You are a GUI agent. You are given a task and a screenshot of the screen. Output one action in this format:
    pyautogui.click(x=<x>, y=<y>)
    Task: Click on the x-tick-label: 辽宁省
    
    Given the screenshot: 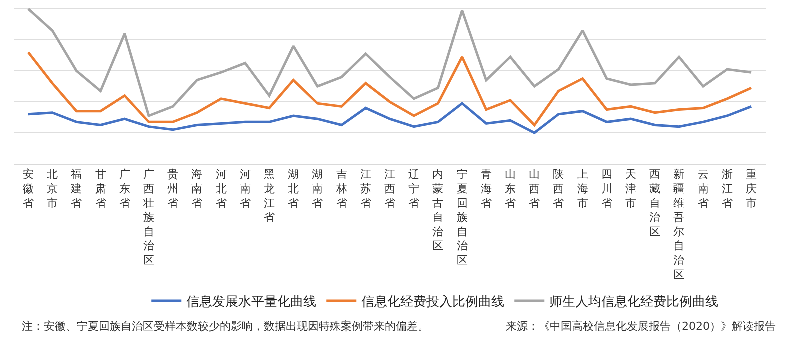 What is the action you would take?
    pyautogui.click(x=414, y=189)
    